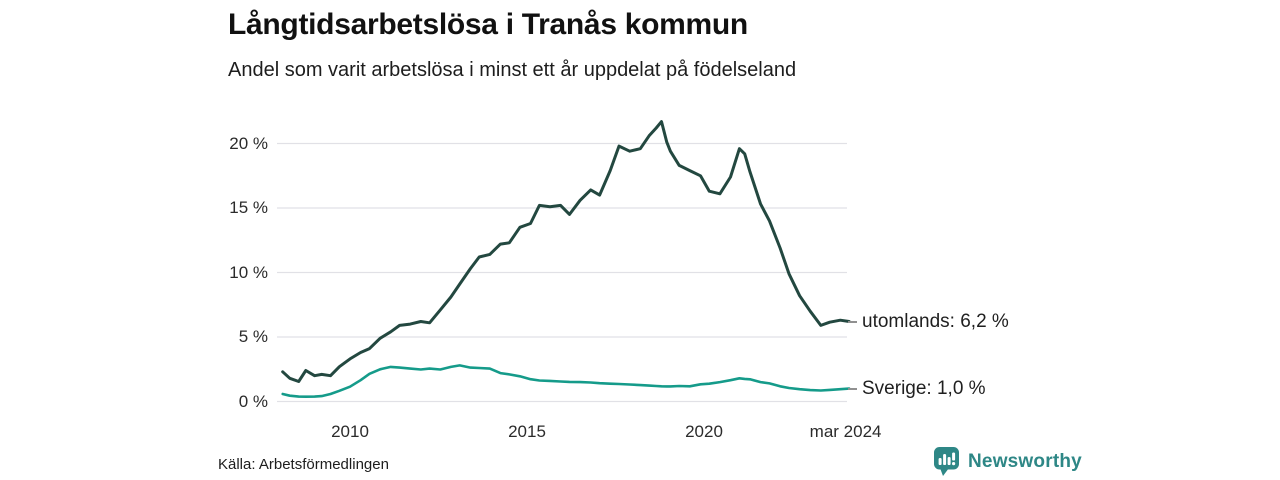 Image resolution: width=1280 pixels, height=480 pixels. I want to click on chart-title: Långtidsarbetslösa i Tranås kommun, so click(488, 24).